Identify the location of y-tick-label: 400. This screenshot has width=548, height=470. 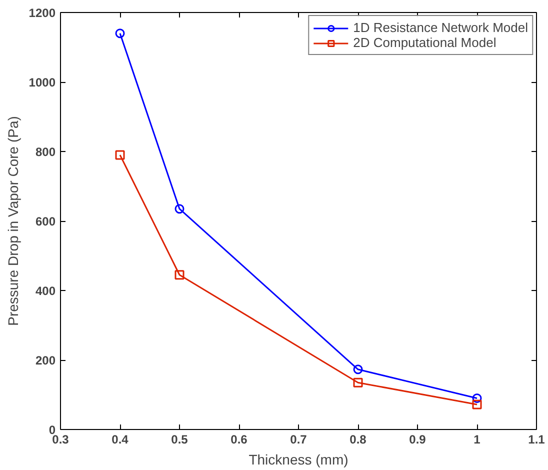
(45, 291).